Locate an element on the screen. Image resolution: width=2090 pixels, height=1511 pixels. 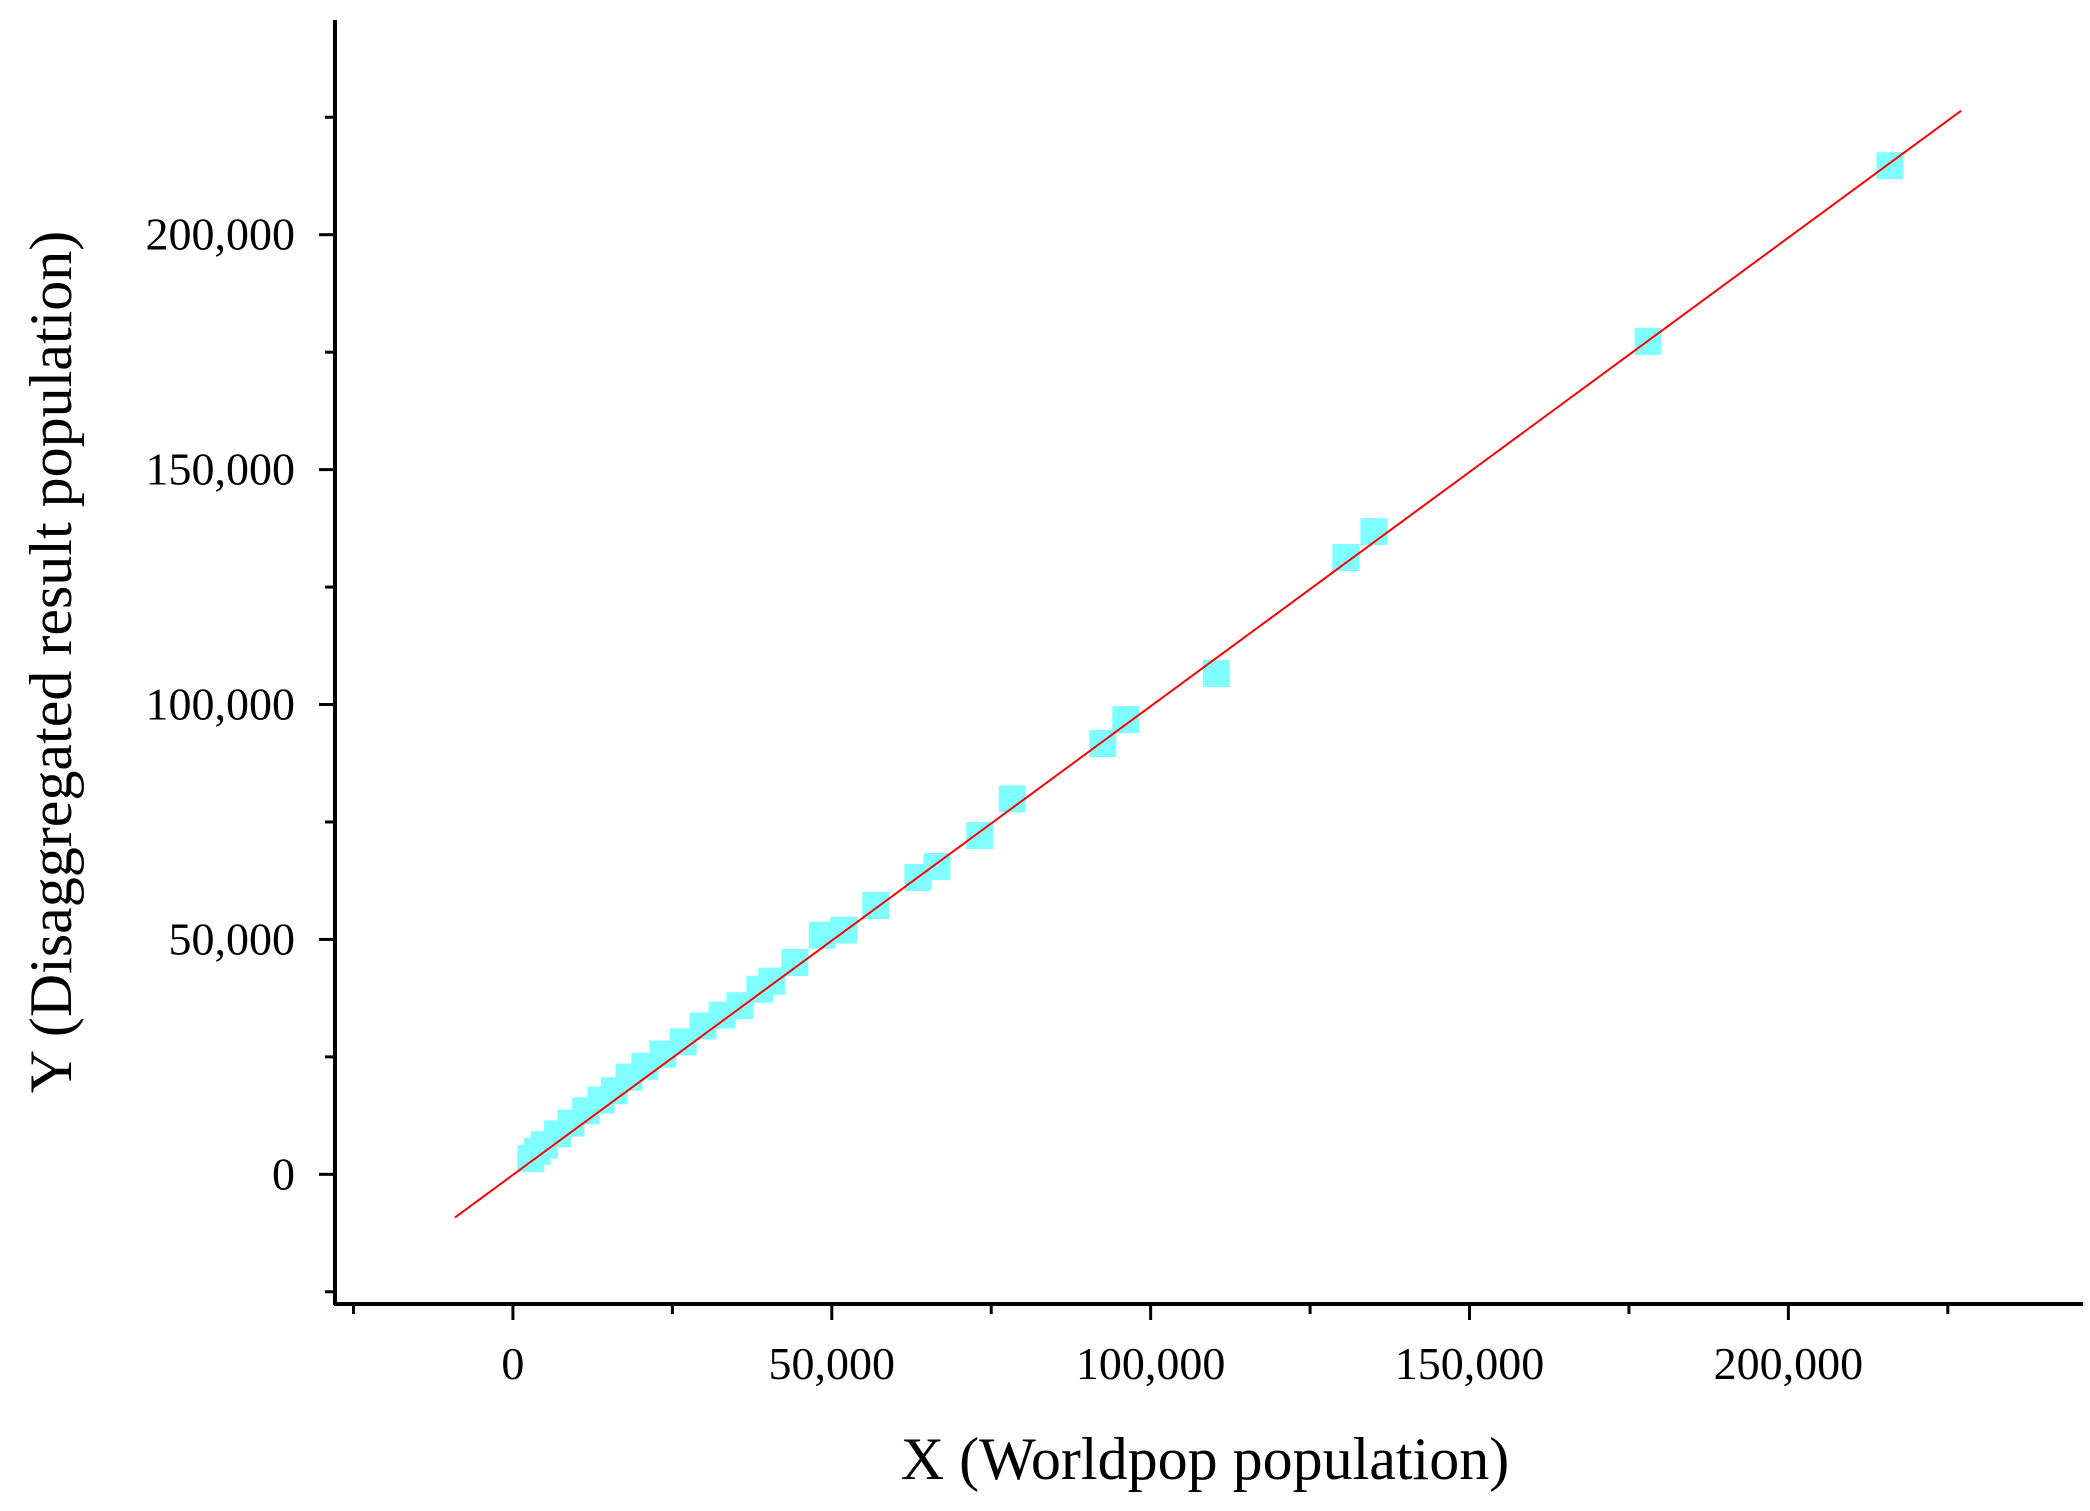
y-axis-title: Y (Disaggregated result population) is located at coordinates (51, 662).